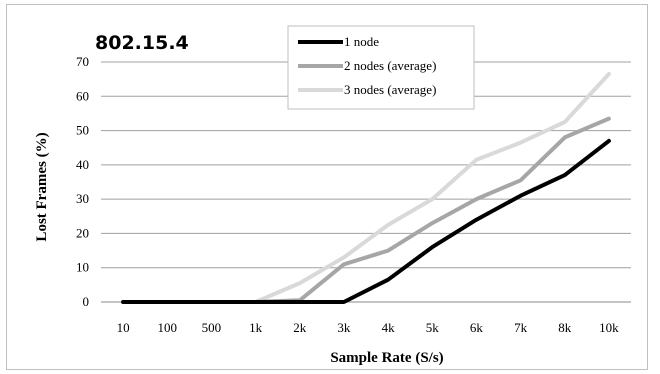  What do you see at coordinates (361, 41) in the screenshot?
I see `legend-label-1: 1 node` at bounding box center [361, 41].